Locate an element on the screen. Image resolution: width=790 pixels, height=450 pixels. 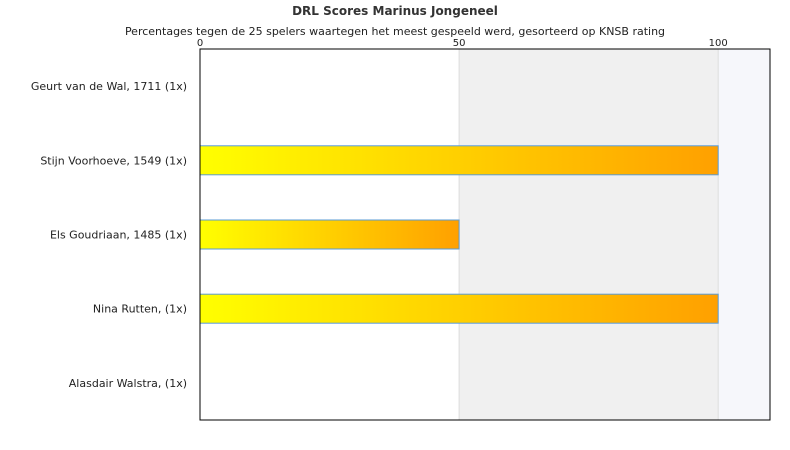
x-tick-label: 0 is located at coordinates (200, 43).